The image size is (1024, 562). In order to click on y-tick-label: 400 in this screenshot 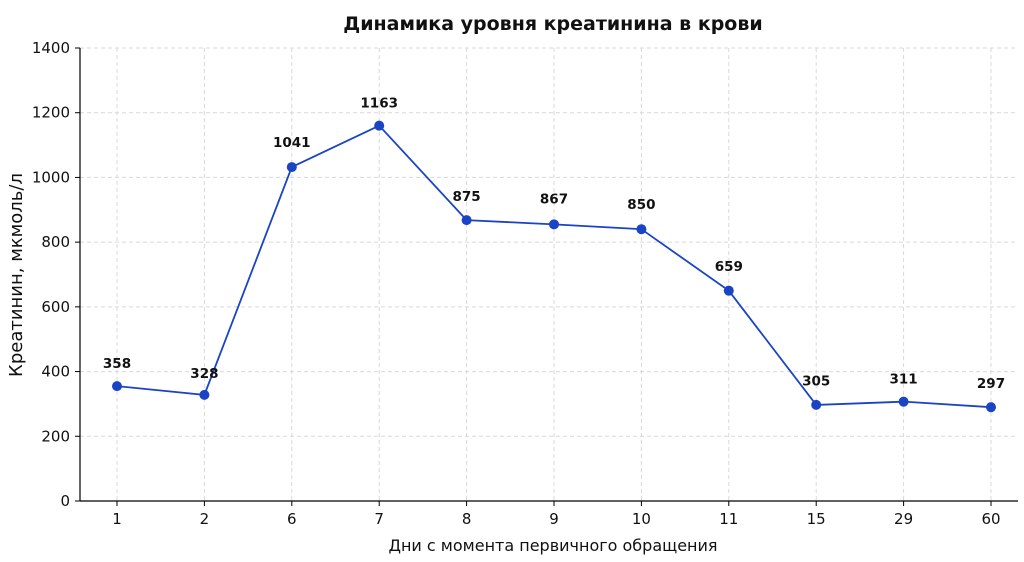, I will do `click(55, 372)`.